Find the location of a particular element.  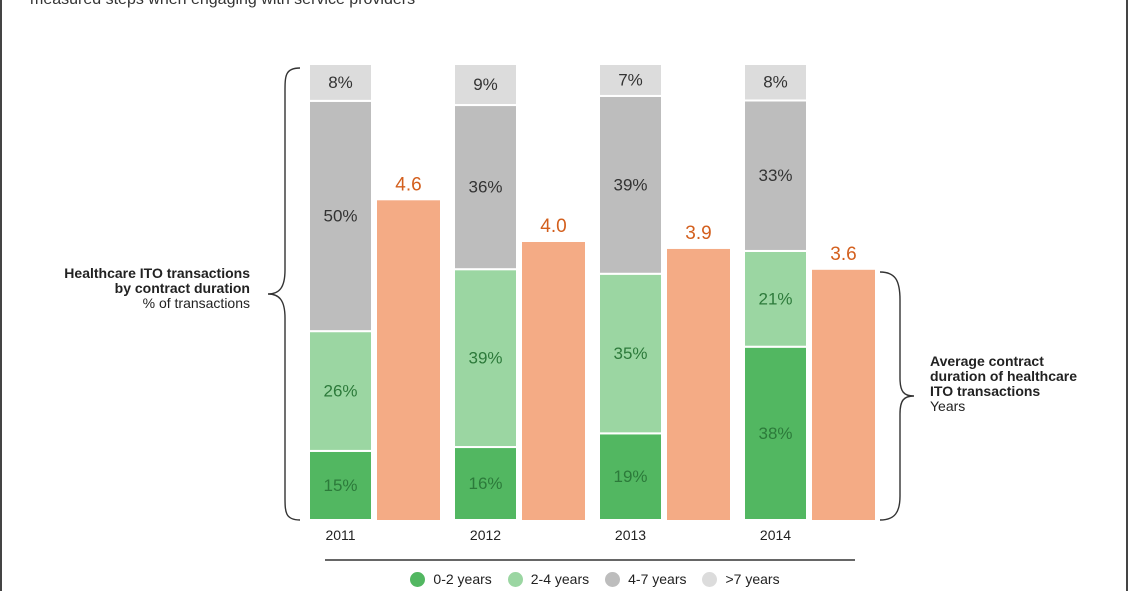

legend-label-2-4: 2-4 years is located at coordinates (560, 579).